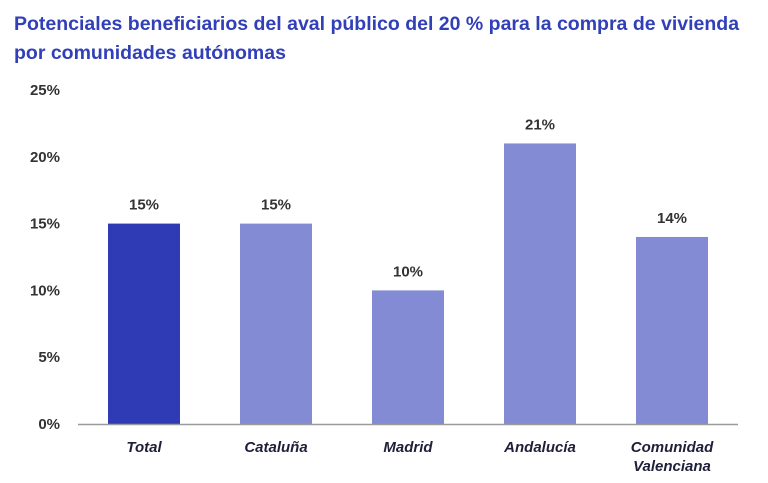 The width and height of the screenshot is (768, 483). I want to click on category-label: Cataluña, so click(275, 447).